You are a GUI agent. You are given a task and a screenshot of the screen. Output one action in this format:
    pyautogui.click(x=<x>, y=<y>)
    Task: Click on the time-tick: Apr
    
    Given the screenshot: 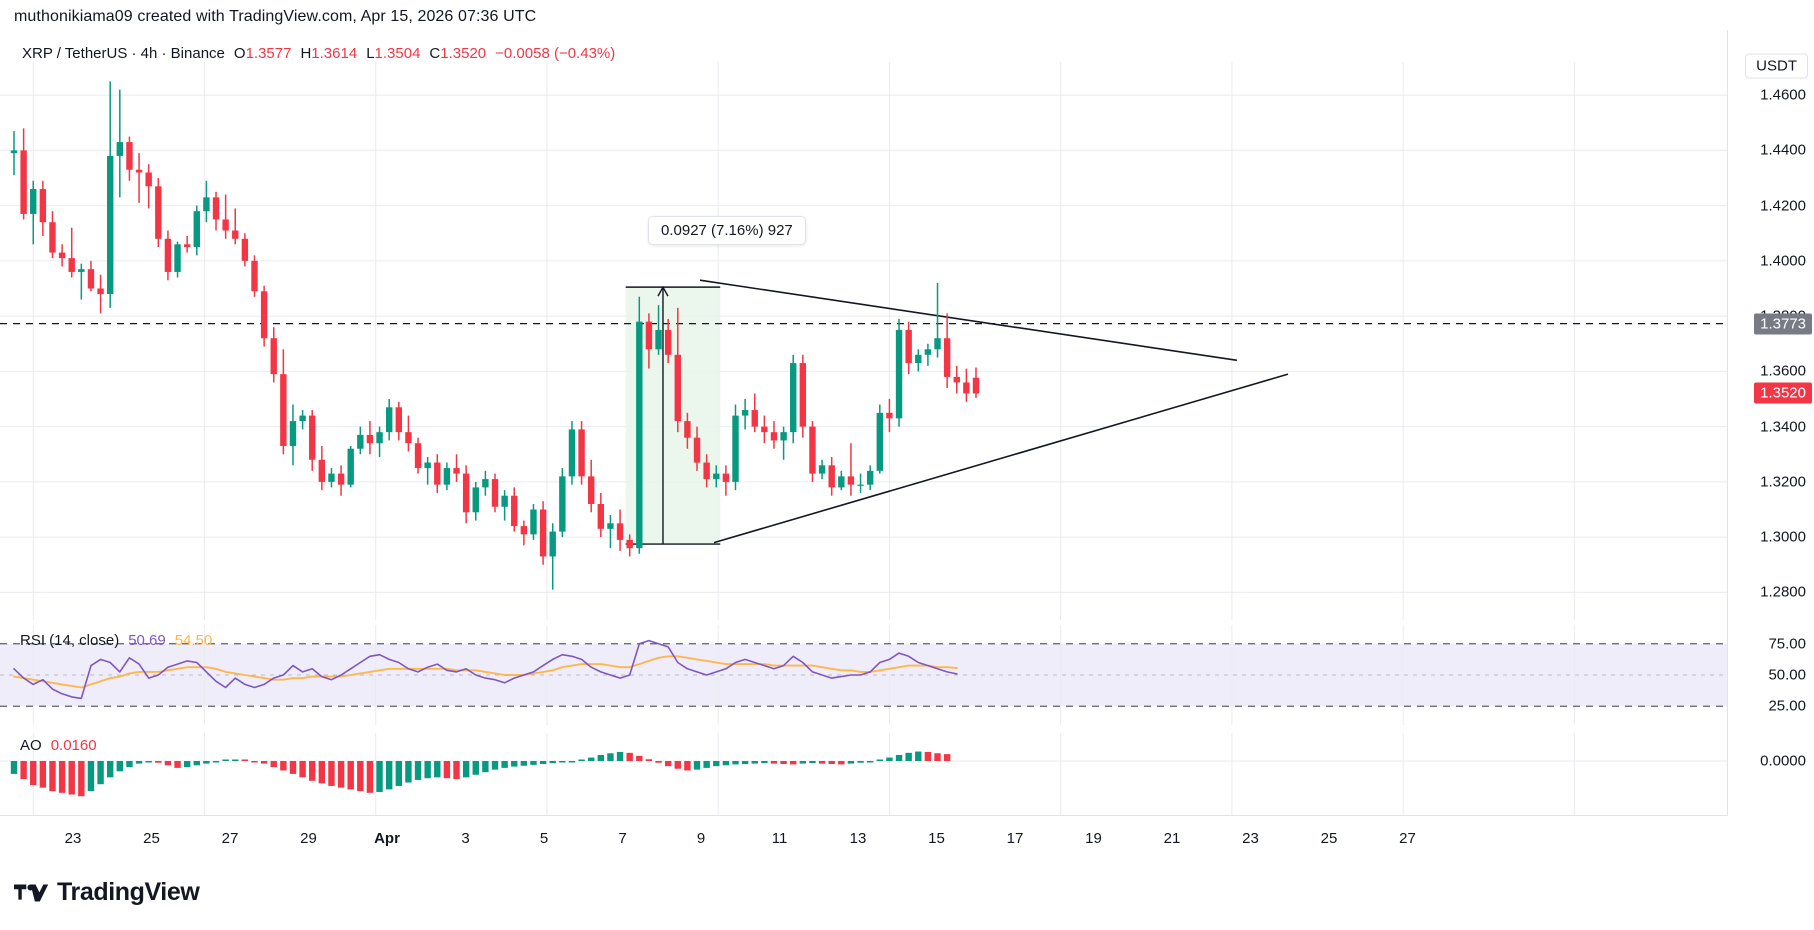 What is the action you would take?
    pyautogui.click(x=387, y=838)
    